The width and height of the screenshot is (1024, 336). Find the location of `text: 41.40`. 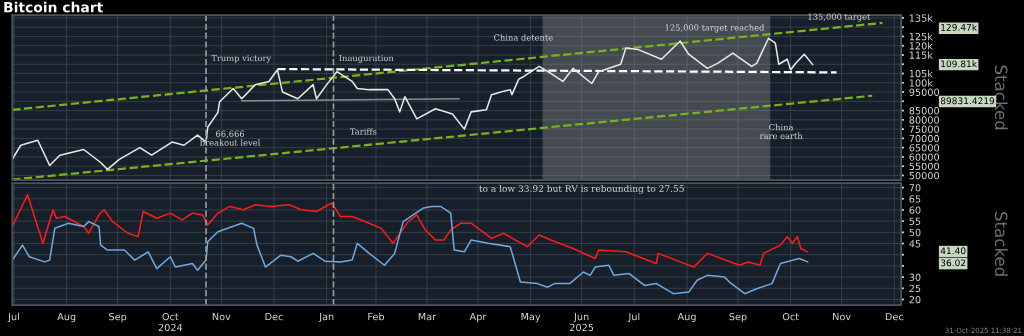

text: 41.40 is located at coordinates (953, 251).